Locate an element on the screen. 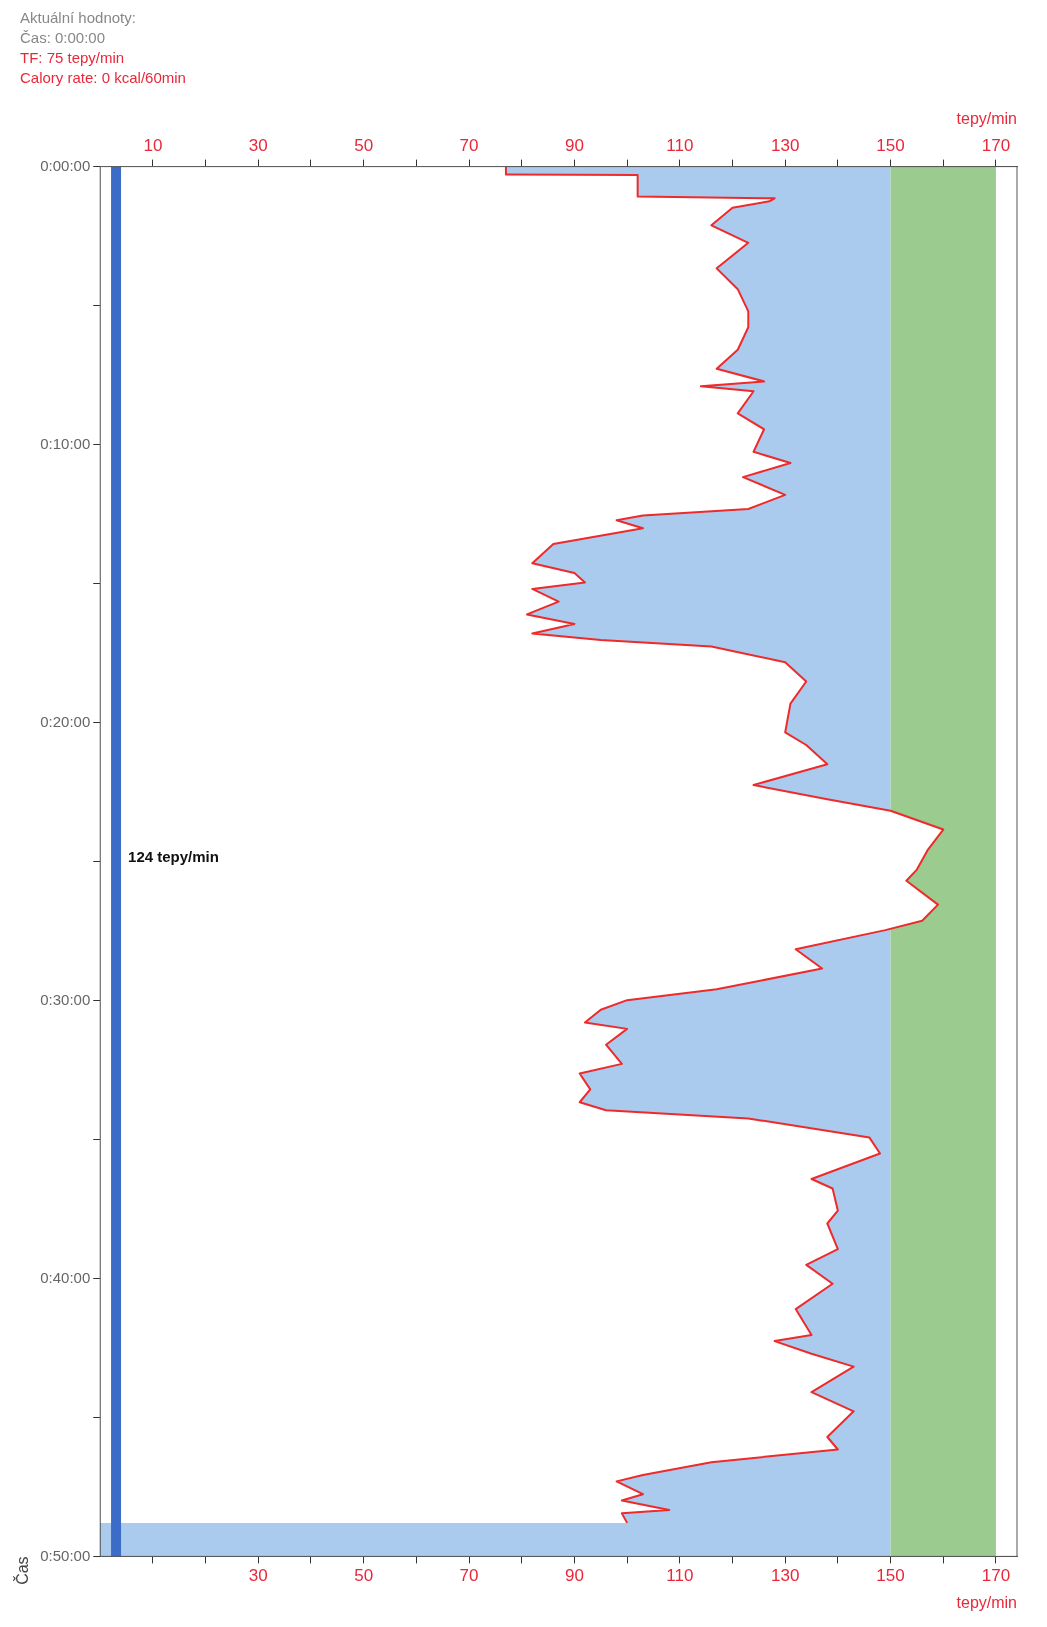 This screenshot has height=1627, width=1047. x2-tick-label: 10 is located at coordinates (153, 146).